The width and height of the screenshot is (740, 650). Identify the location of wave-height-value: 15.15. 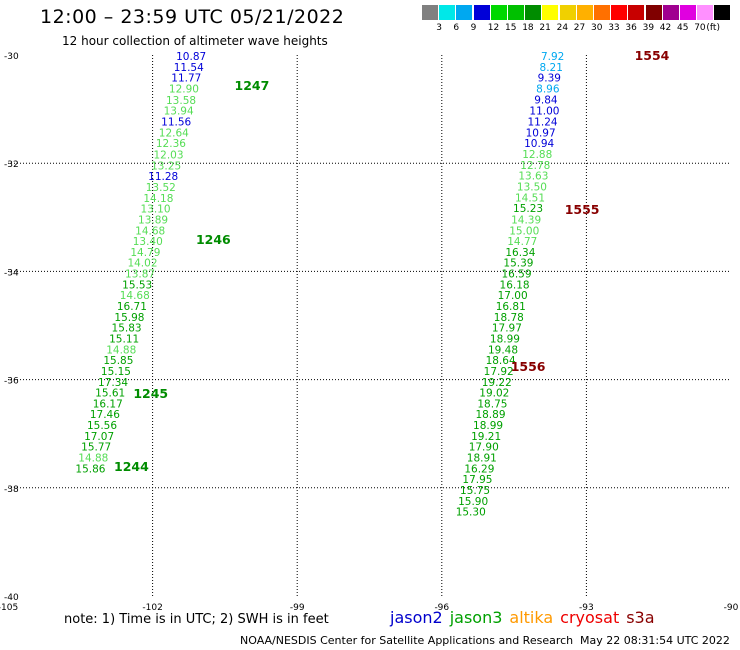
(116, 372).